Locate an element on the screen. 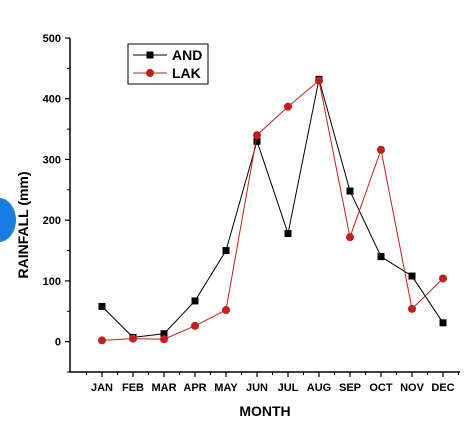 The image size is (474, 439). x-tick-label: JUN is located at coordinates (257, 388).